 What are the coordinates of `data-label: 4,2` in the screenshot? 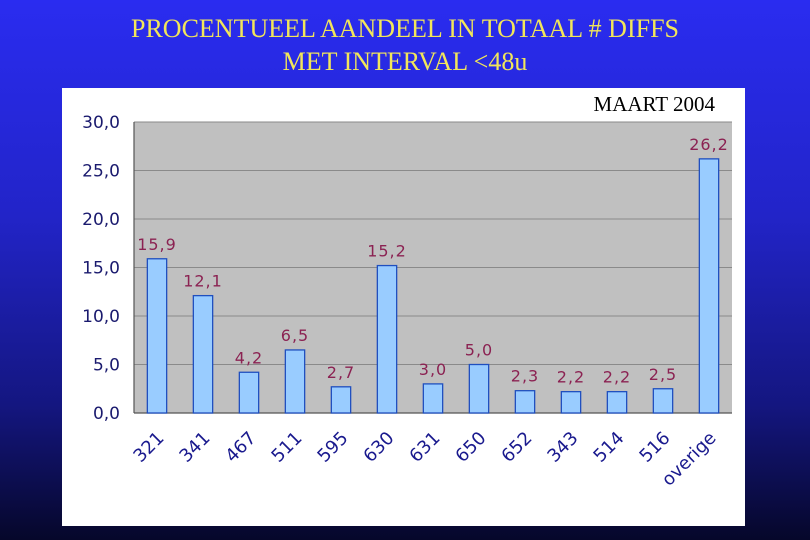 It's located at (249, 357).